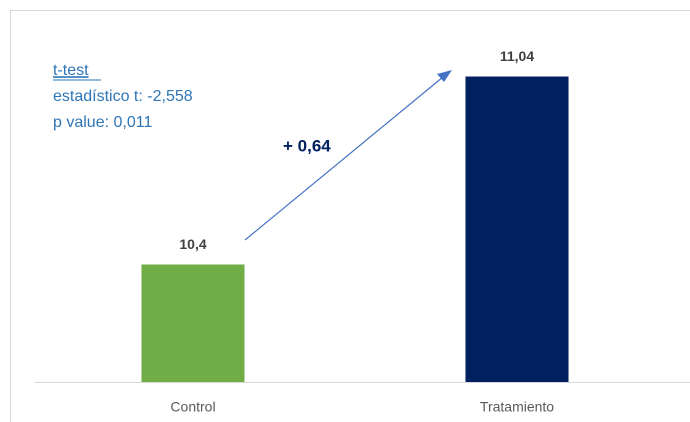 Image resolution: width=690 pixels, height=422 pixels. Describe the element at coordinates (192, 407) in the screenshot. I see `x-tick-label: Control` at that location.